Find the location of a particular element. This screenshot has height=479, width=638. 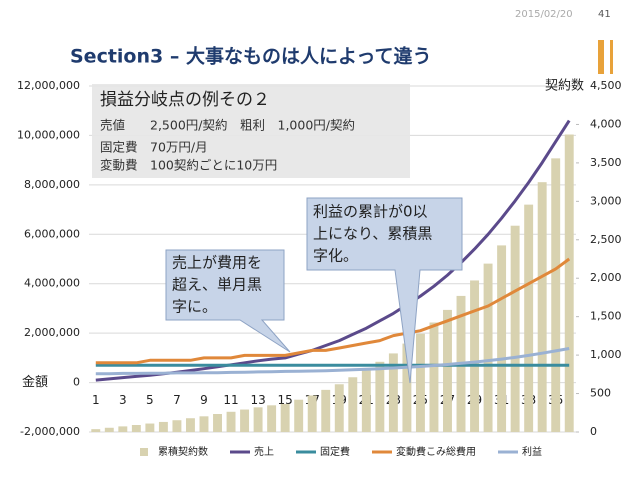

annotation: 字に。 is located at coordinates (194, 307).